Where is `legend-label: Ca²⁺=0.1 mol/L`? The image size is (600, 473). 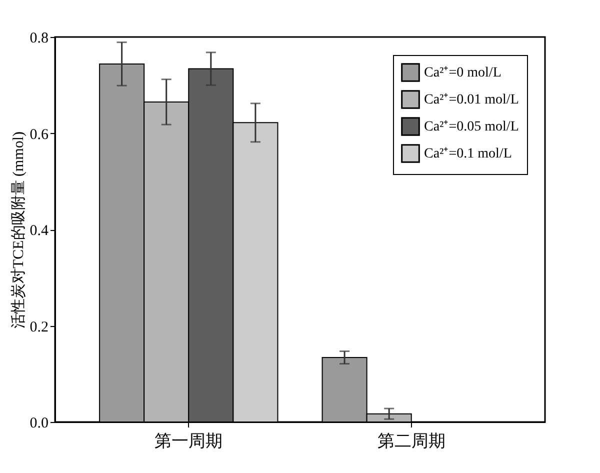
legend-label: Ca²⁺=0.1 mol/L is located at coordinates (468, 154).